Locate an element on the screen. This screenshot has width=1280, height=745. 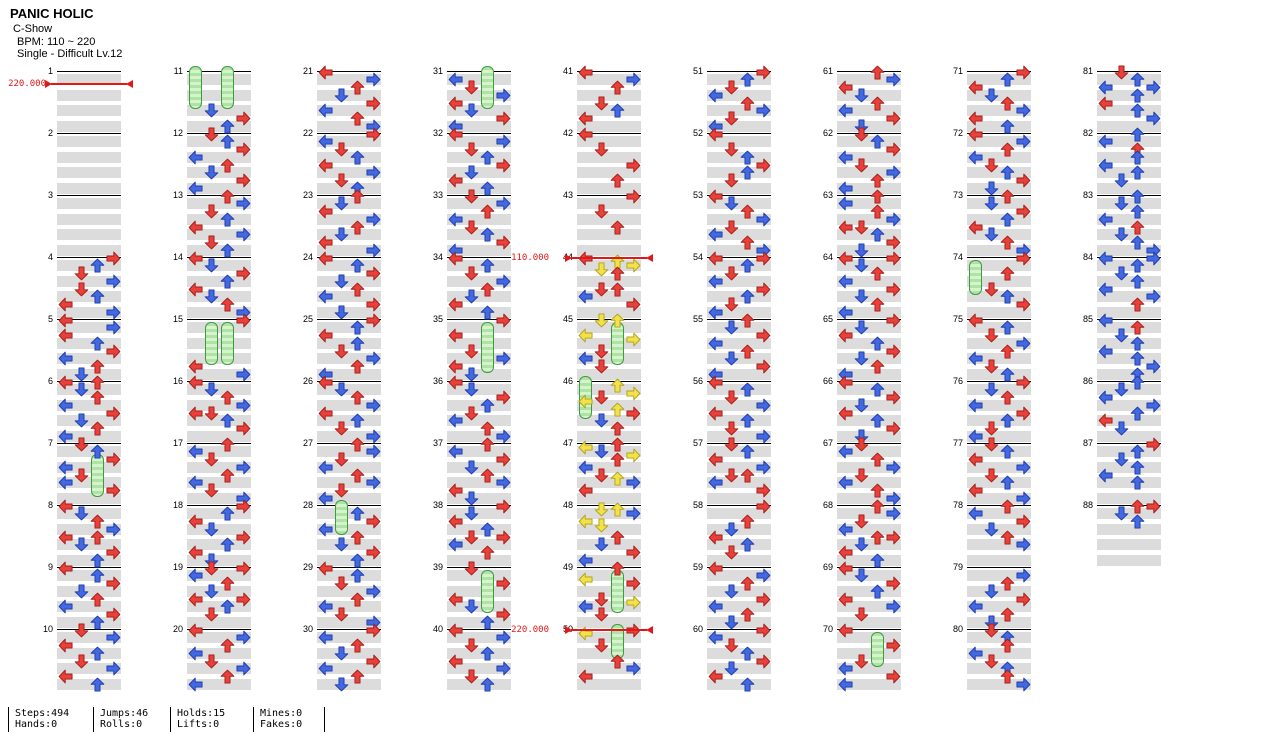
measure-number: 42 is located at coordinates (567, 133).